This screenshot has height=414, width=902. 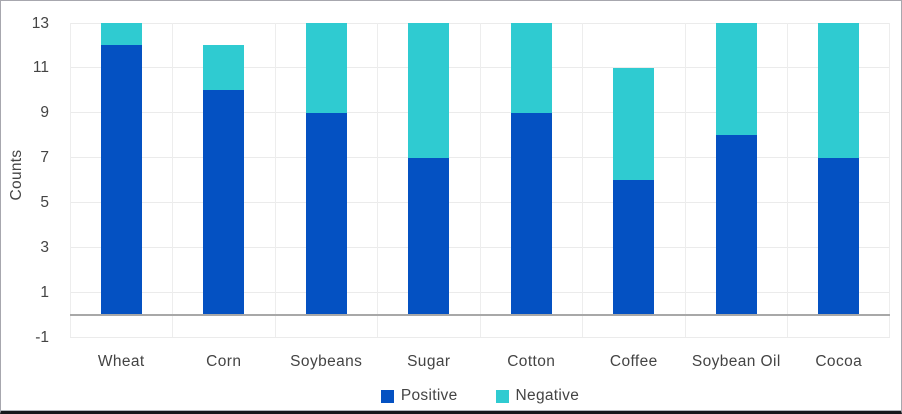 I want to click on bar-segment-negative-coffee, so click(x=634, y=123).